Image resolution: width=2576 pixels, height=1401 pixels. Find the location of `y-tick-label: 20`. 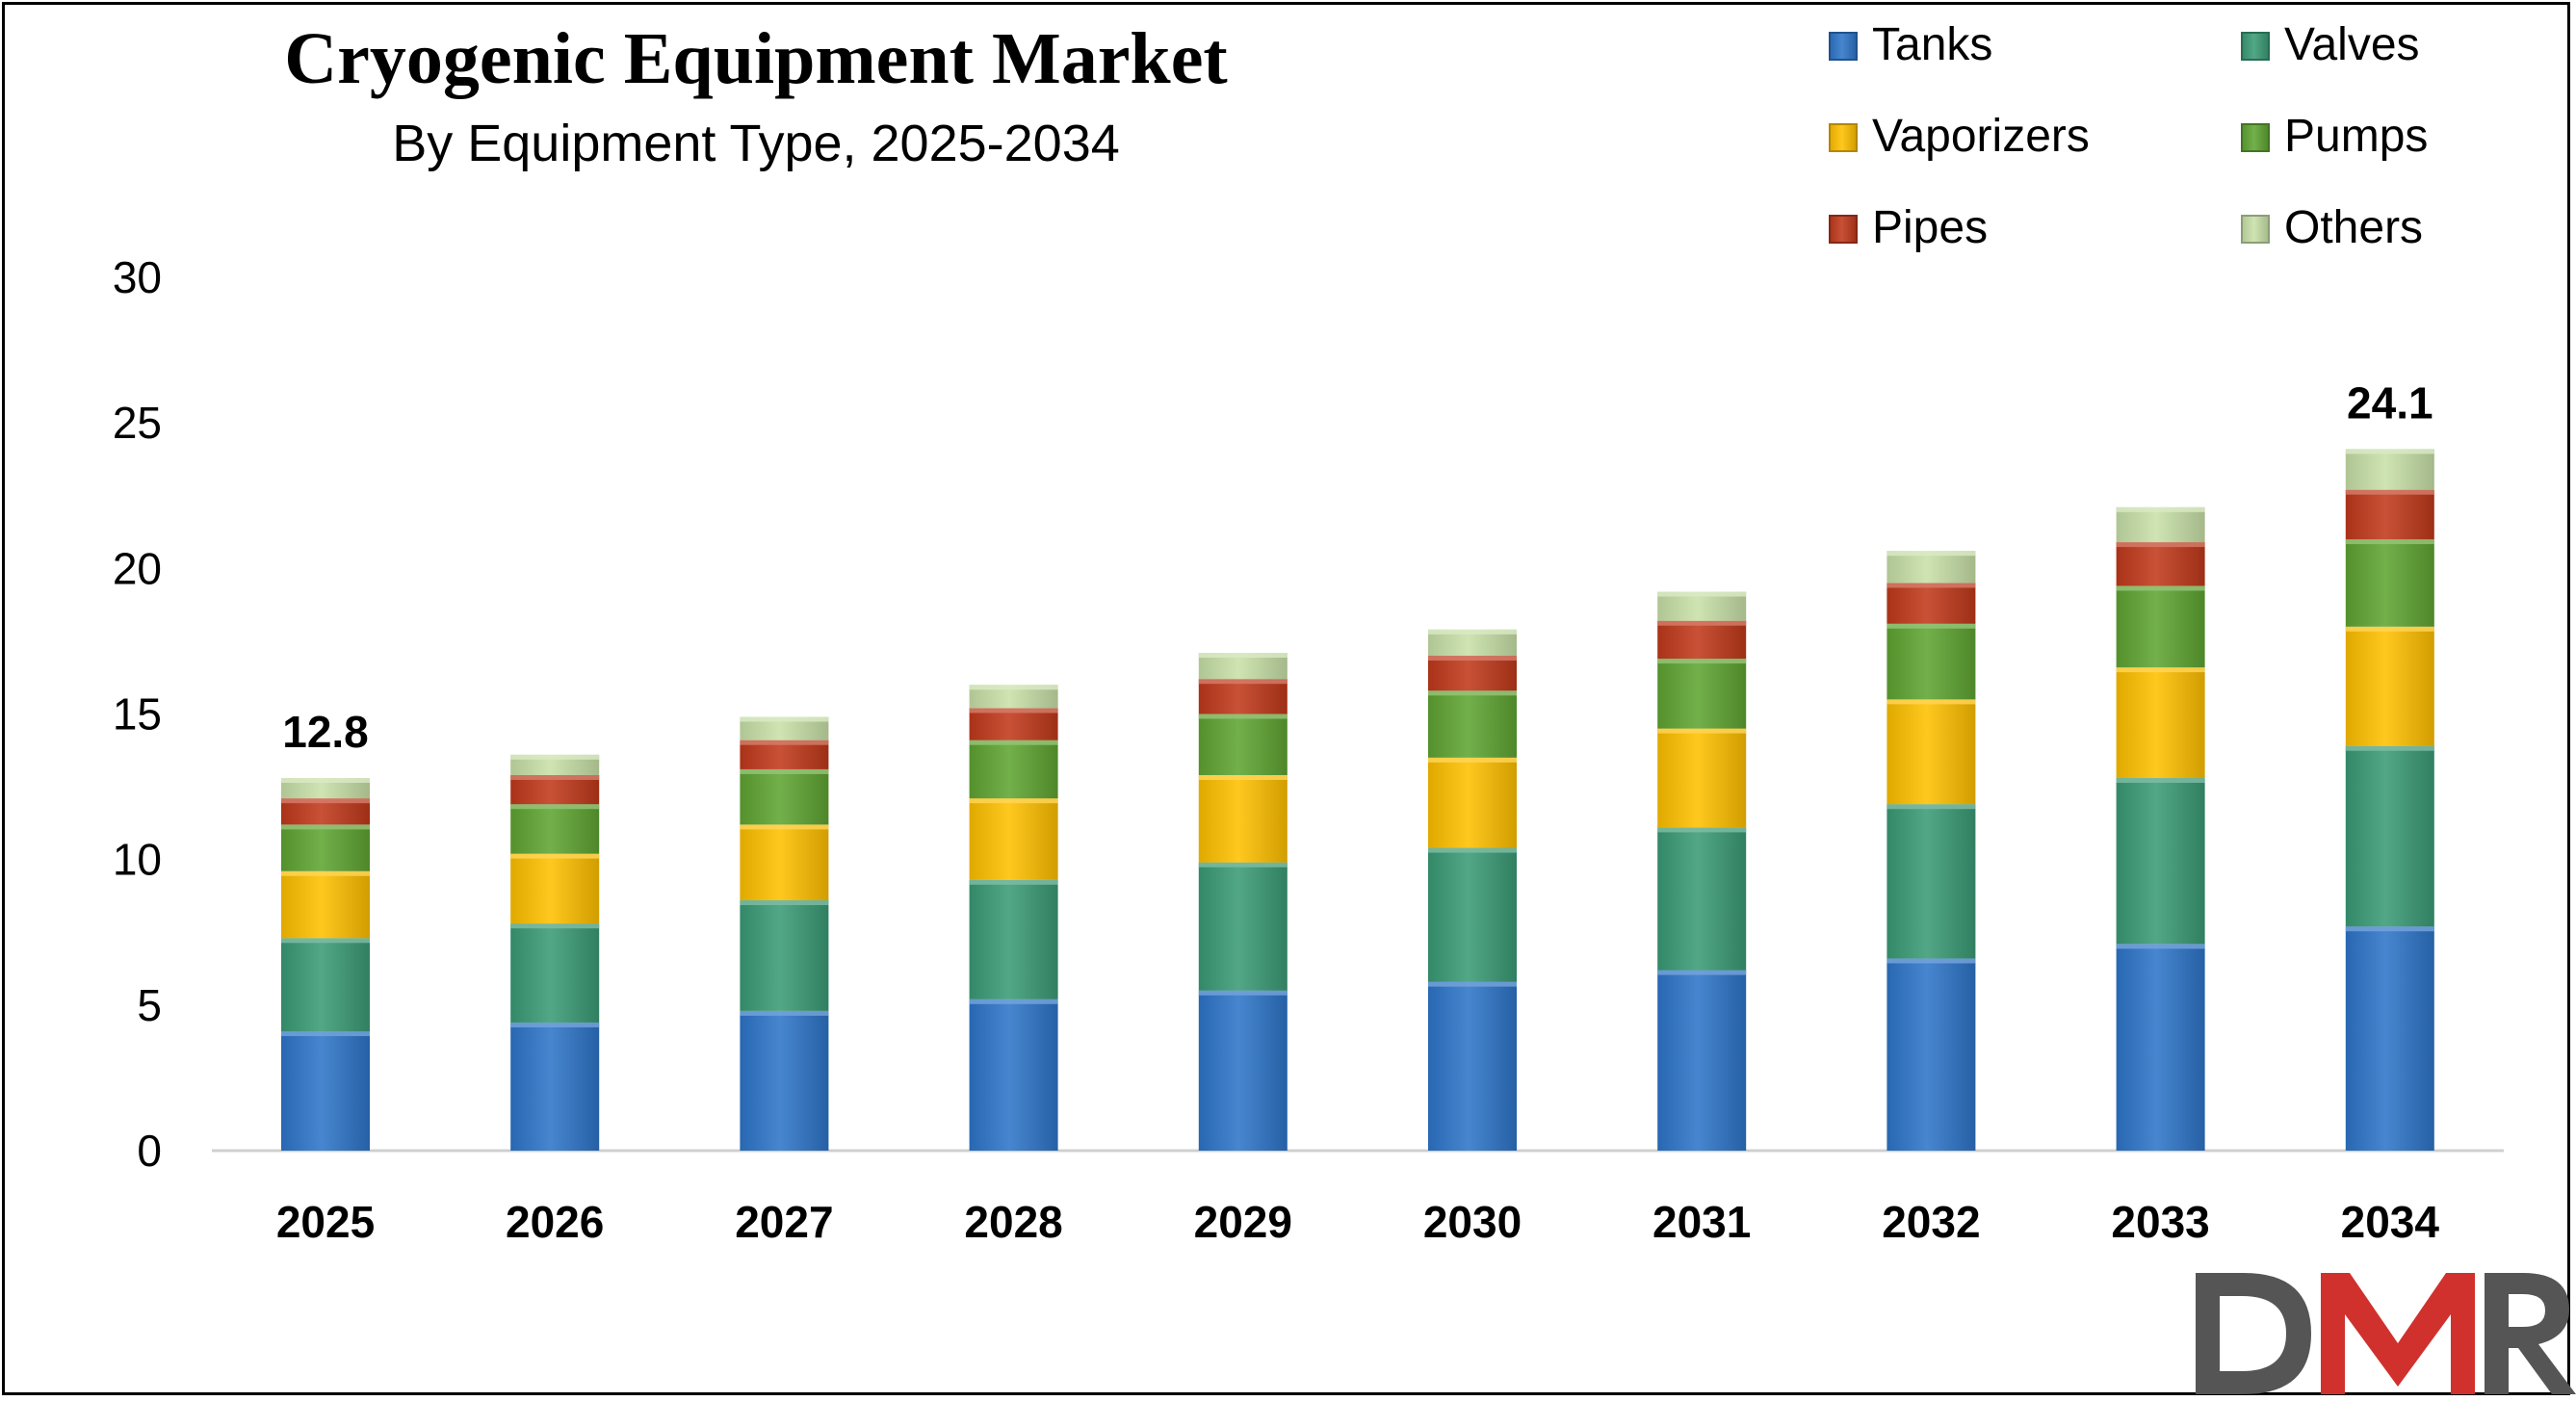

y-tick-label: 20 is located at coordinates (137, 568).